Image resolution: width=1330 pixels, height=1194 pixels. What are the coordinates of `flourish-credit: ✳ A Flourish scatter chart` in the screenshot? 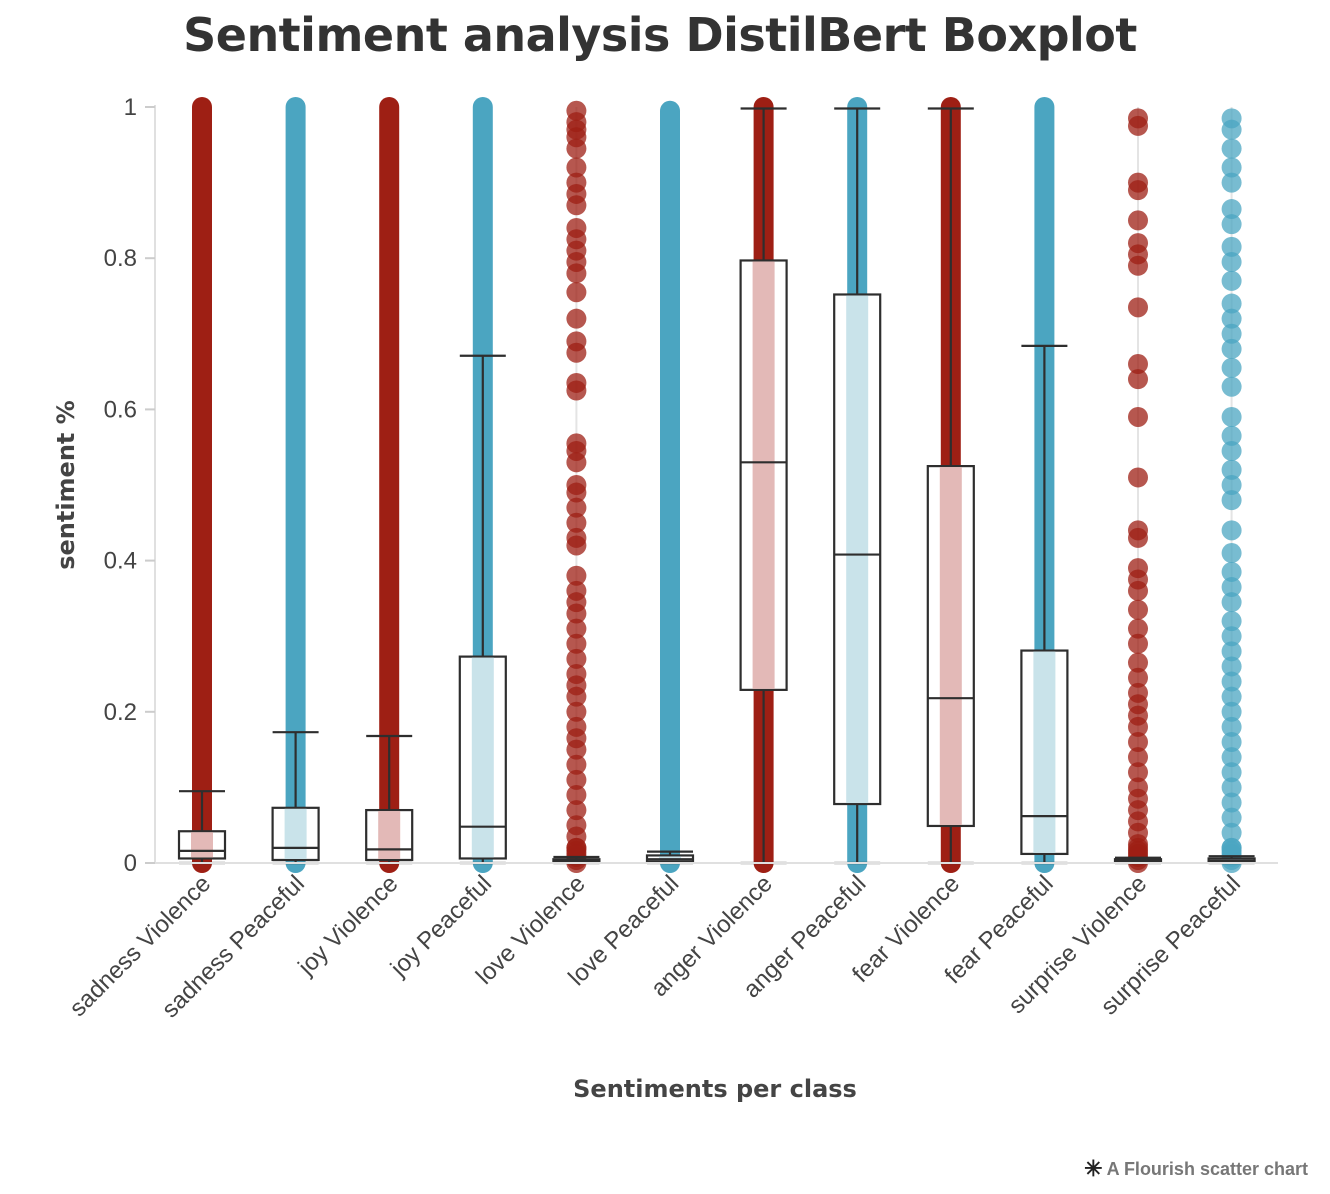 It's located at (1196, 1169).